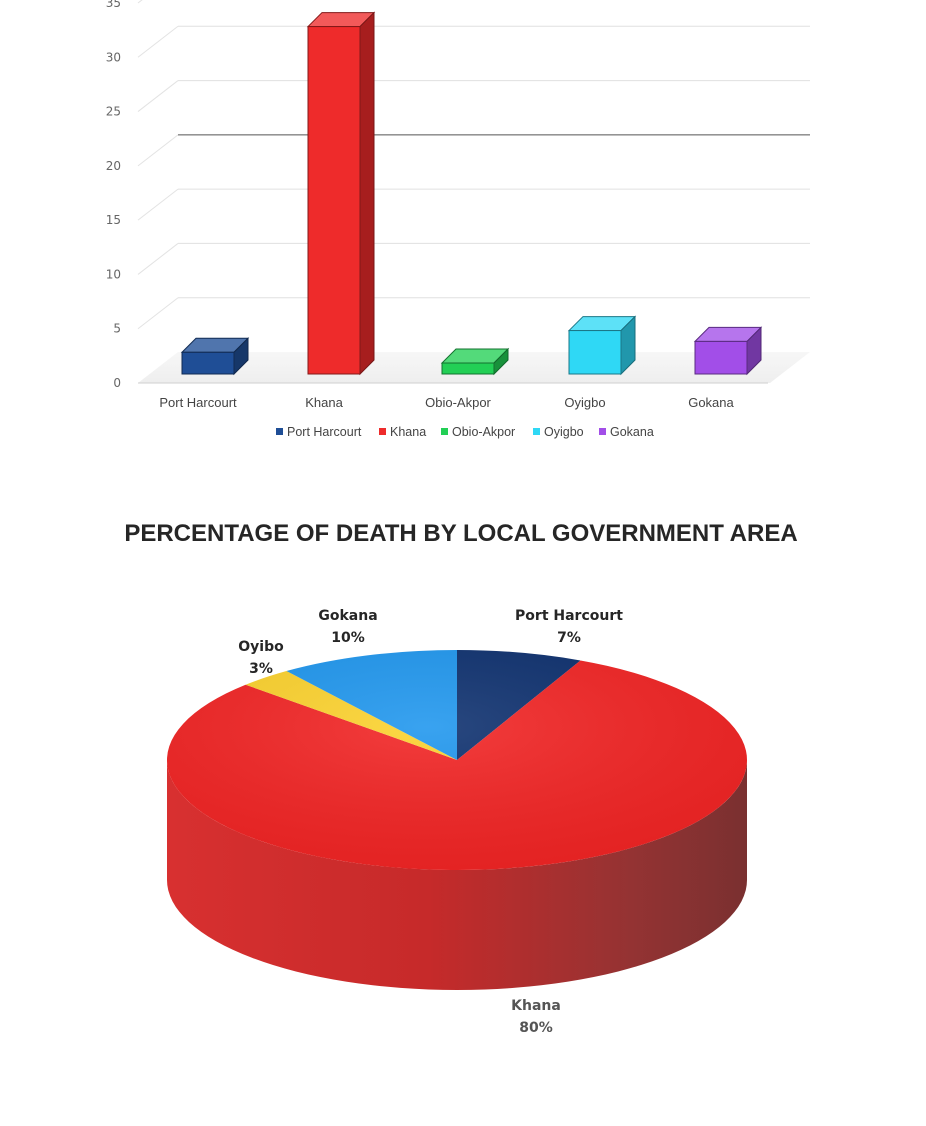 This screenshot has width=926, height=1126. What do you see at coordinates (117, 329) in the screenshot?
I see `bar-y-tick-label: 5` at bounding box center [117, 329].